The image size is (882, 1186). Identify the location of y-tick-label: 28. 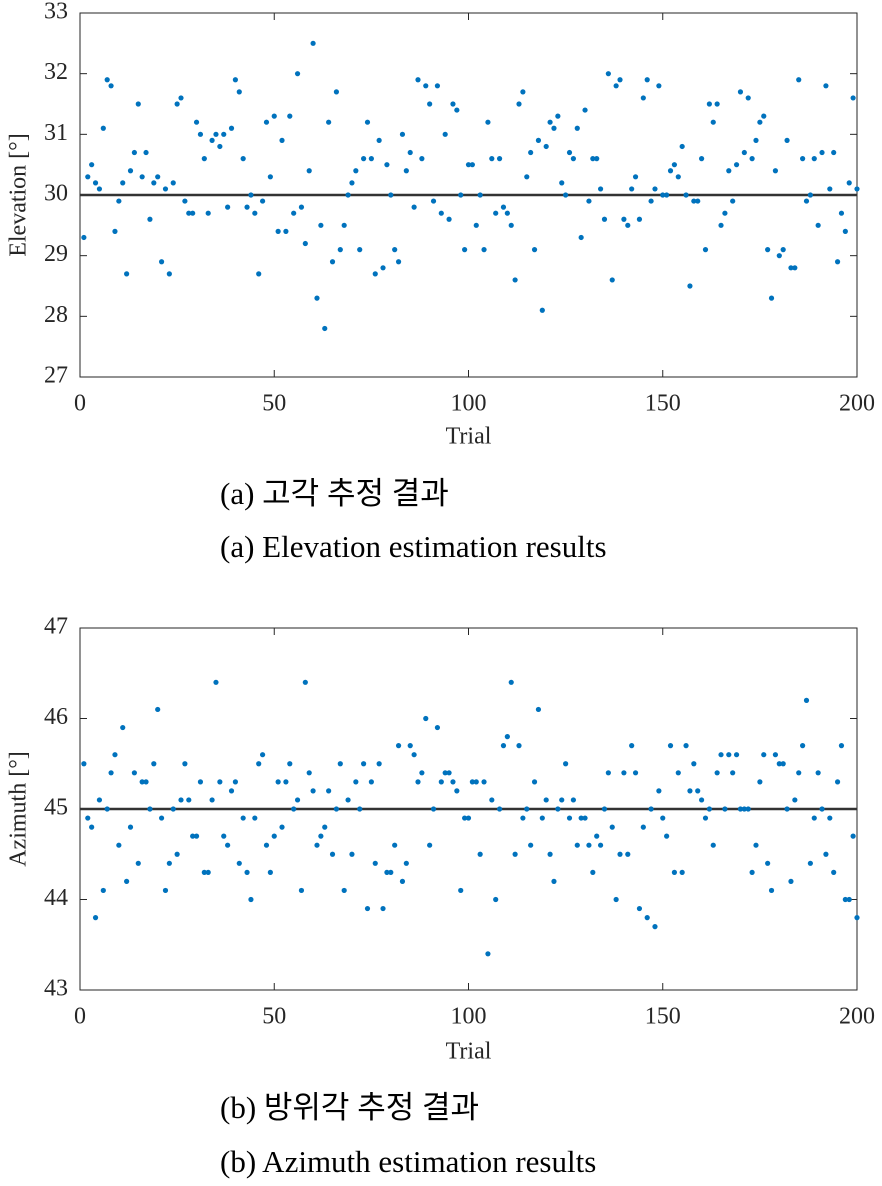
(56, 315).